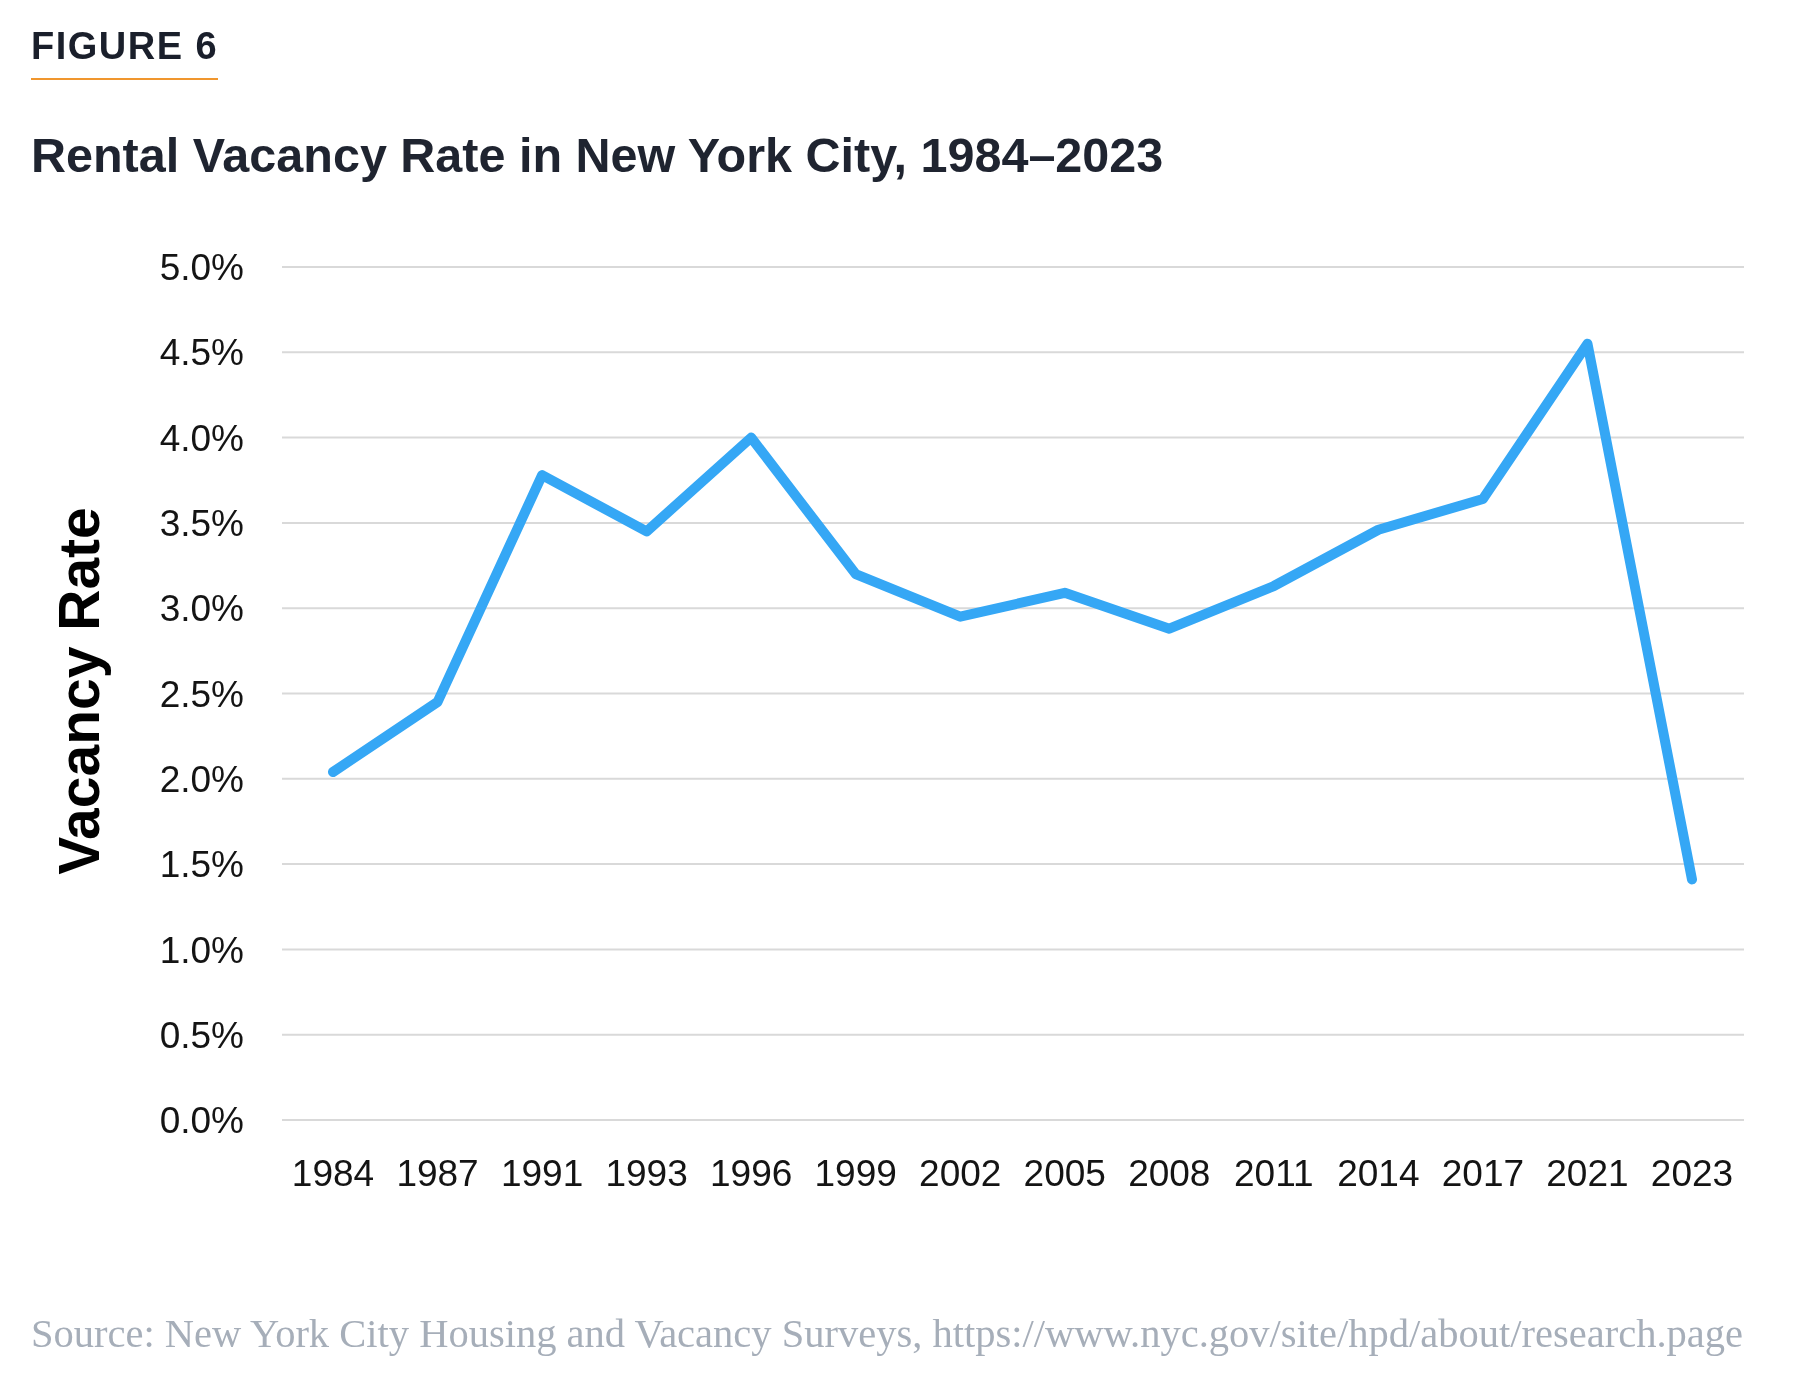  Describe the element at coordinates (201, 524) in the screenshot. I see `y-tick-label: 3.5%` at that location.